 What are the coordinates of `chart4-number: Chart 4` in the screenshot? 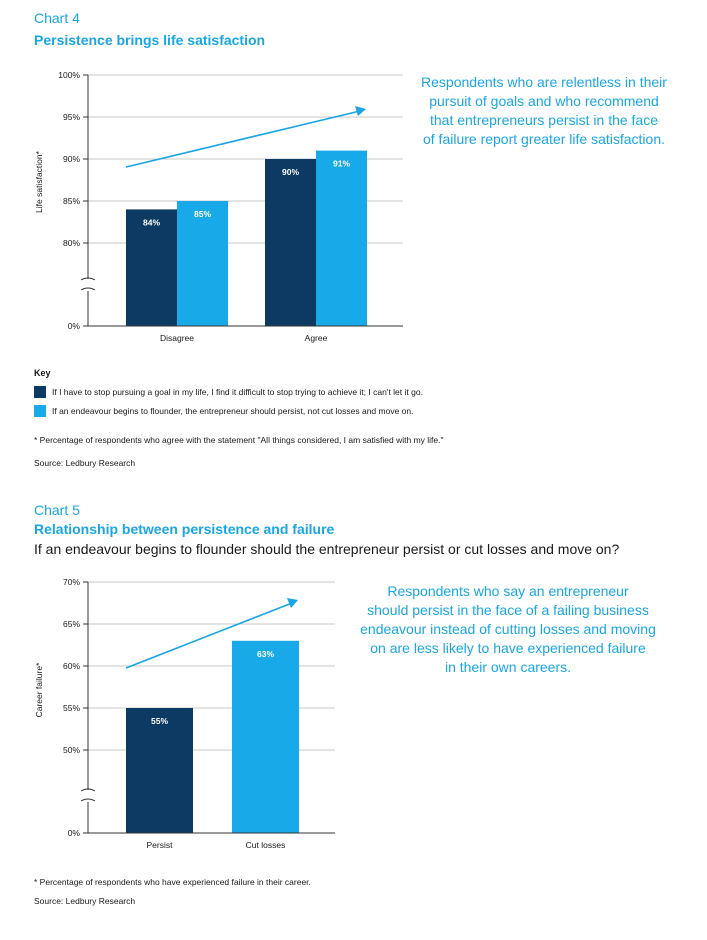 It's located at (57, 18).